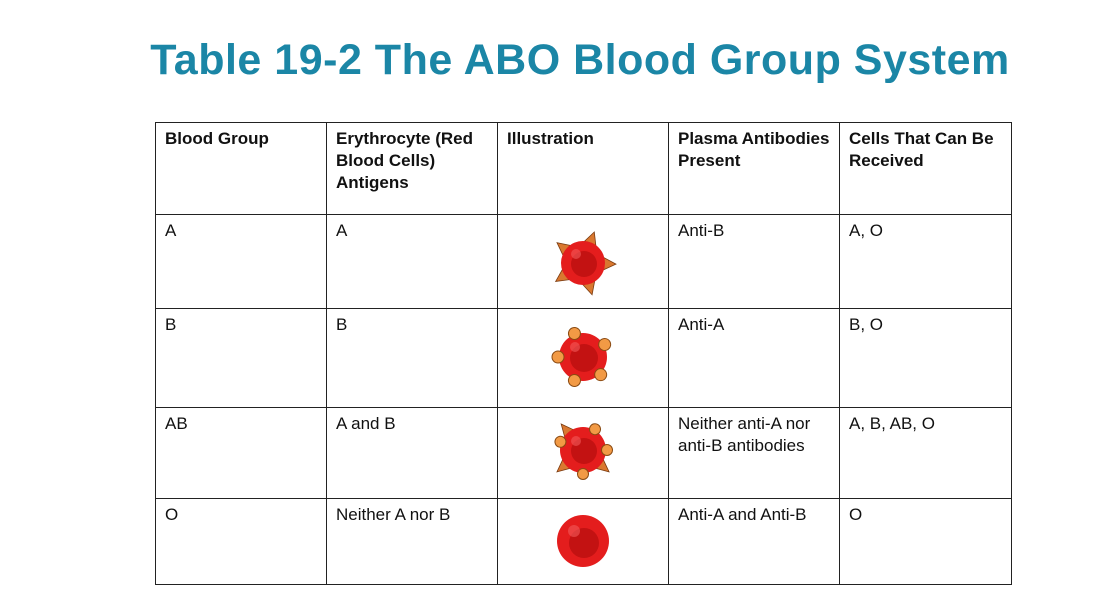 This screenshot has width=1106, height=608. Describe the element at coordinates (925, 358) in the screenshot. I see `cells-received-cell: B, O` at that location.